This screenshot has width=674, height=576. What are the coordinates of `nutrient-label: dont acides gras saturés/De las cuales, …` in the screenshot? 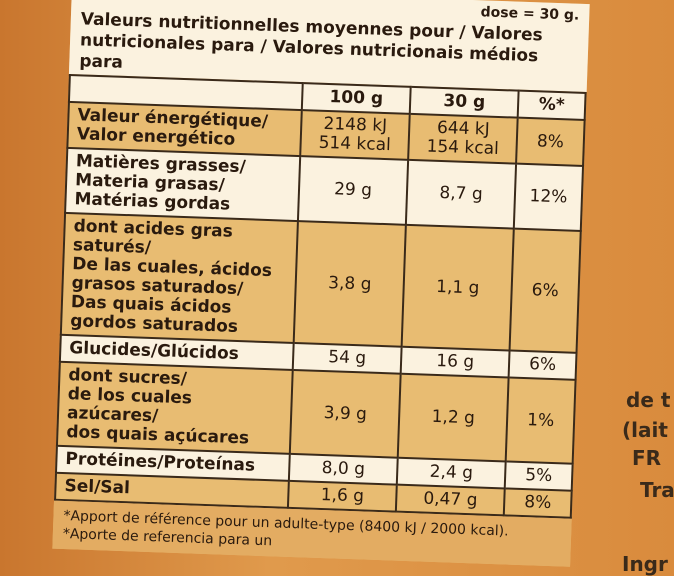 It's located at (179, 277).